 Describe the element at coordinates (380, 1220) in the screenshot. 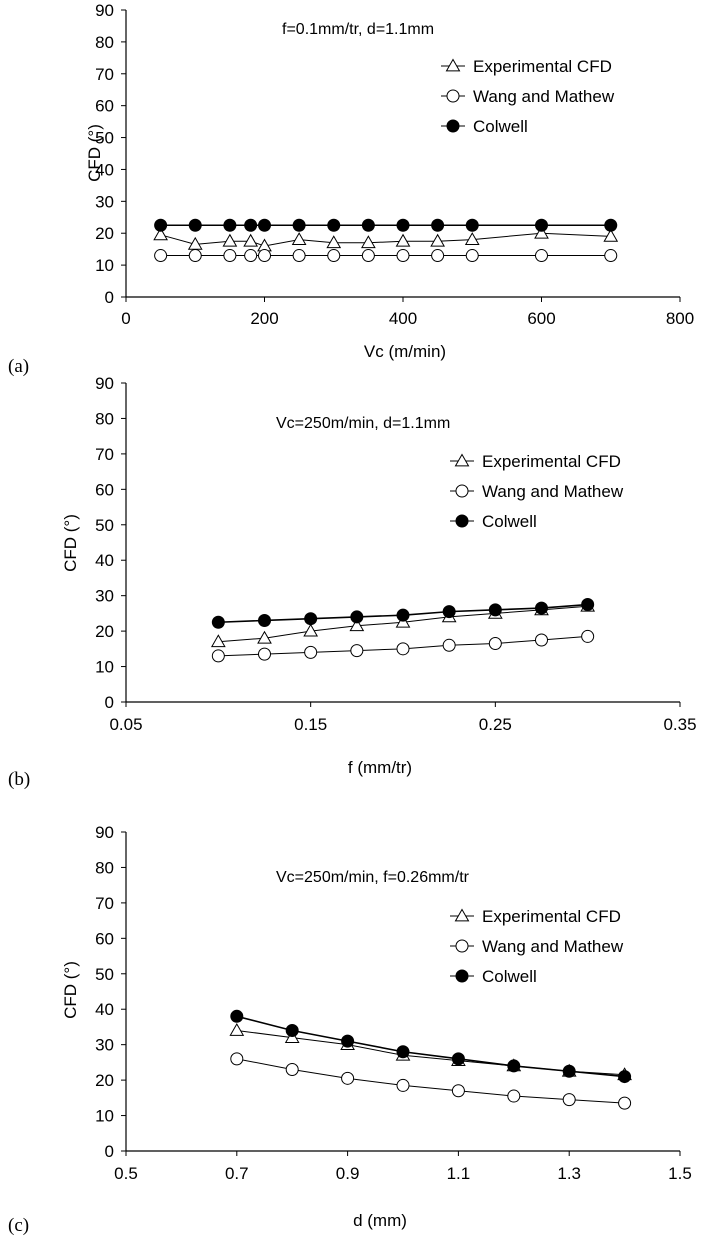

I see `x-axis-title: d (mm)` at that location.